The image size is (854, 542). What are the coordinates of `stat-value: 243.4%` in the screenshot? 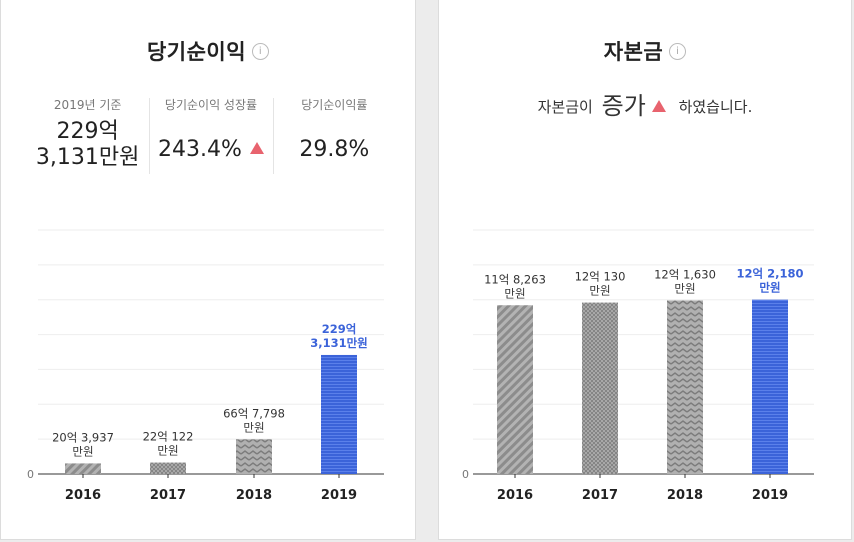 It's located at (210, 150).